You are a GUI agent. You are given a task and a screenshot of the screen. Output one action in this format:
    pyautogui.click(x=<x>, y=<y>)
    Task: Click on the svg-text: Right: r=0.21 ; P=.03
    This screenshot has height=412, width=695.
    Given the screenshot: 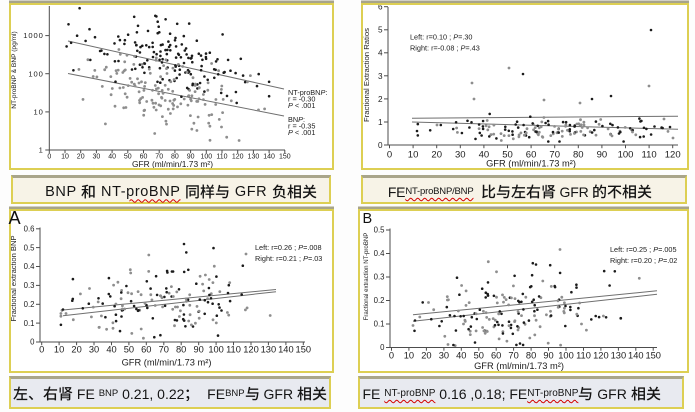 What is the action you would take?
    pyautogui.click(x=288, y=258)
    